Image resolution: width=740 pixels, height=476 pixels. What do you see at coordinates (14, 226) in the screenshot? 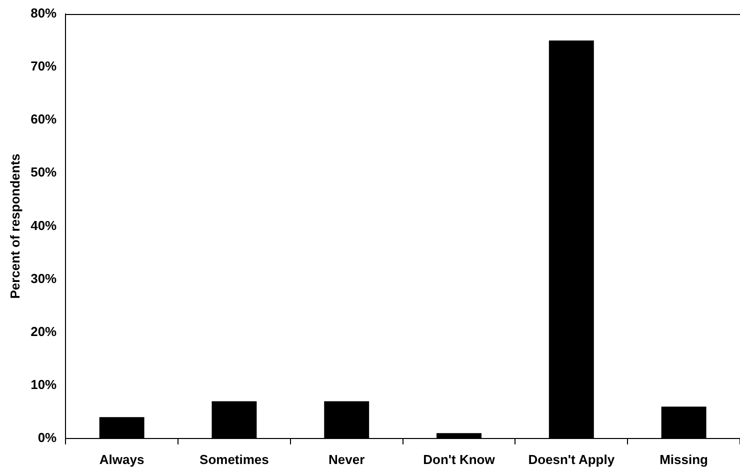
I see `y-axis-title: Percent of respondents` at bounding box center [14, 226].